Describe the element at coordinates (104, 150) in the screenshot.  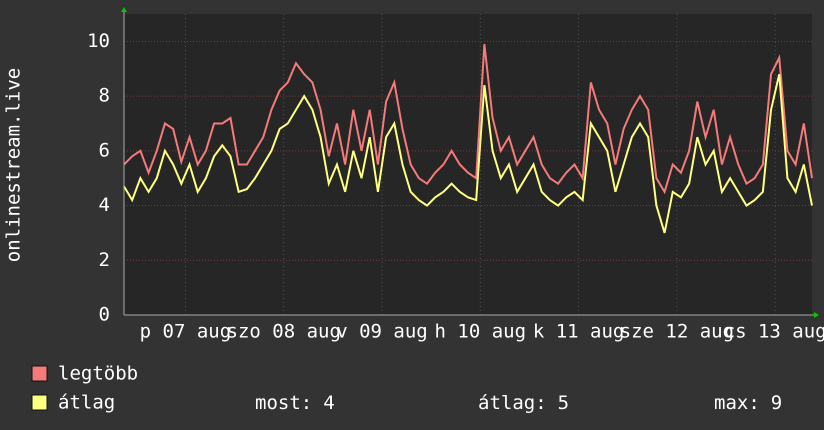
I see `y-tick-label: 6` at that location.